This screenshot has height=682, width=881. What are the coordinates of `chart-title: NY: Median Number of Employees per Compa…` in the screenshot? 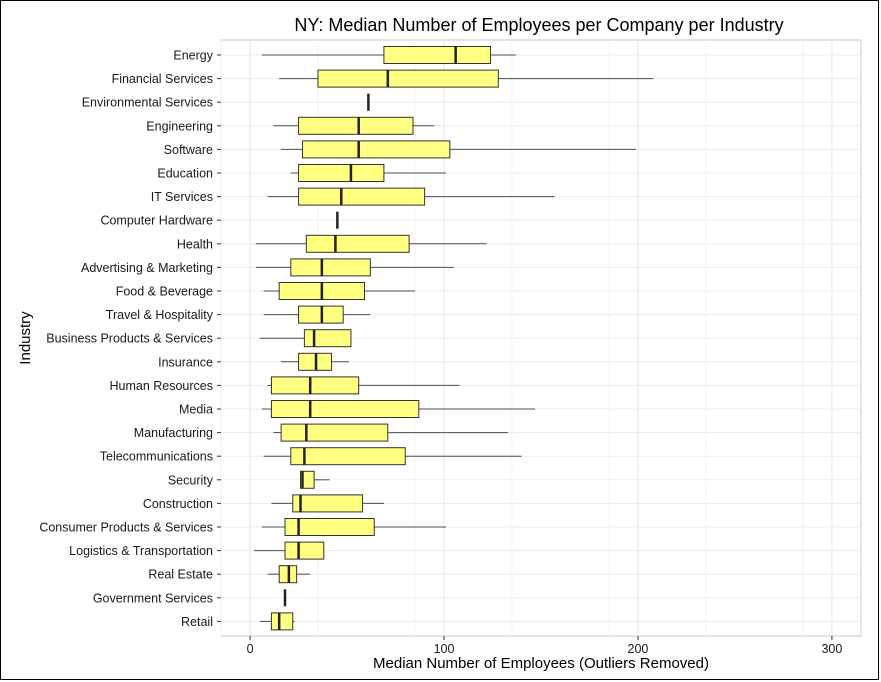 It's located at (538, 25).